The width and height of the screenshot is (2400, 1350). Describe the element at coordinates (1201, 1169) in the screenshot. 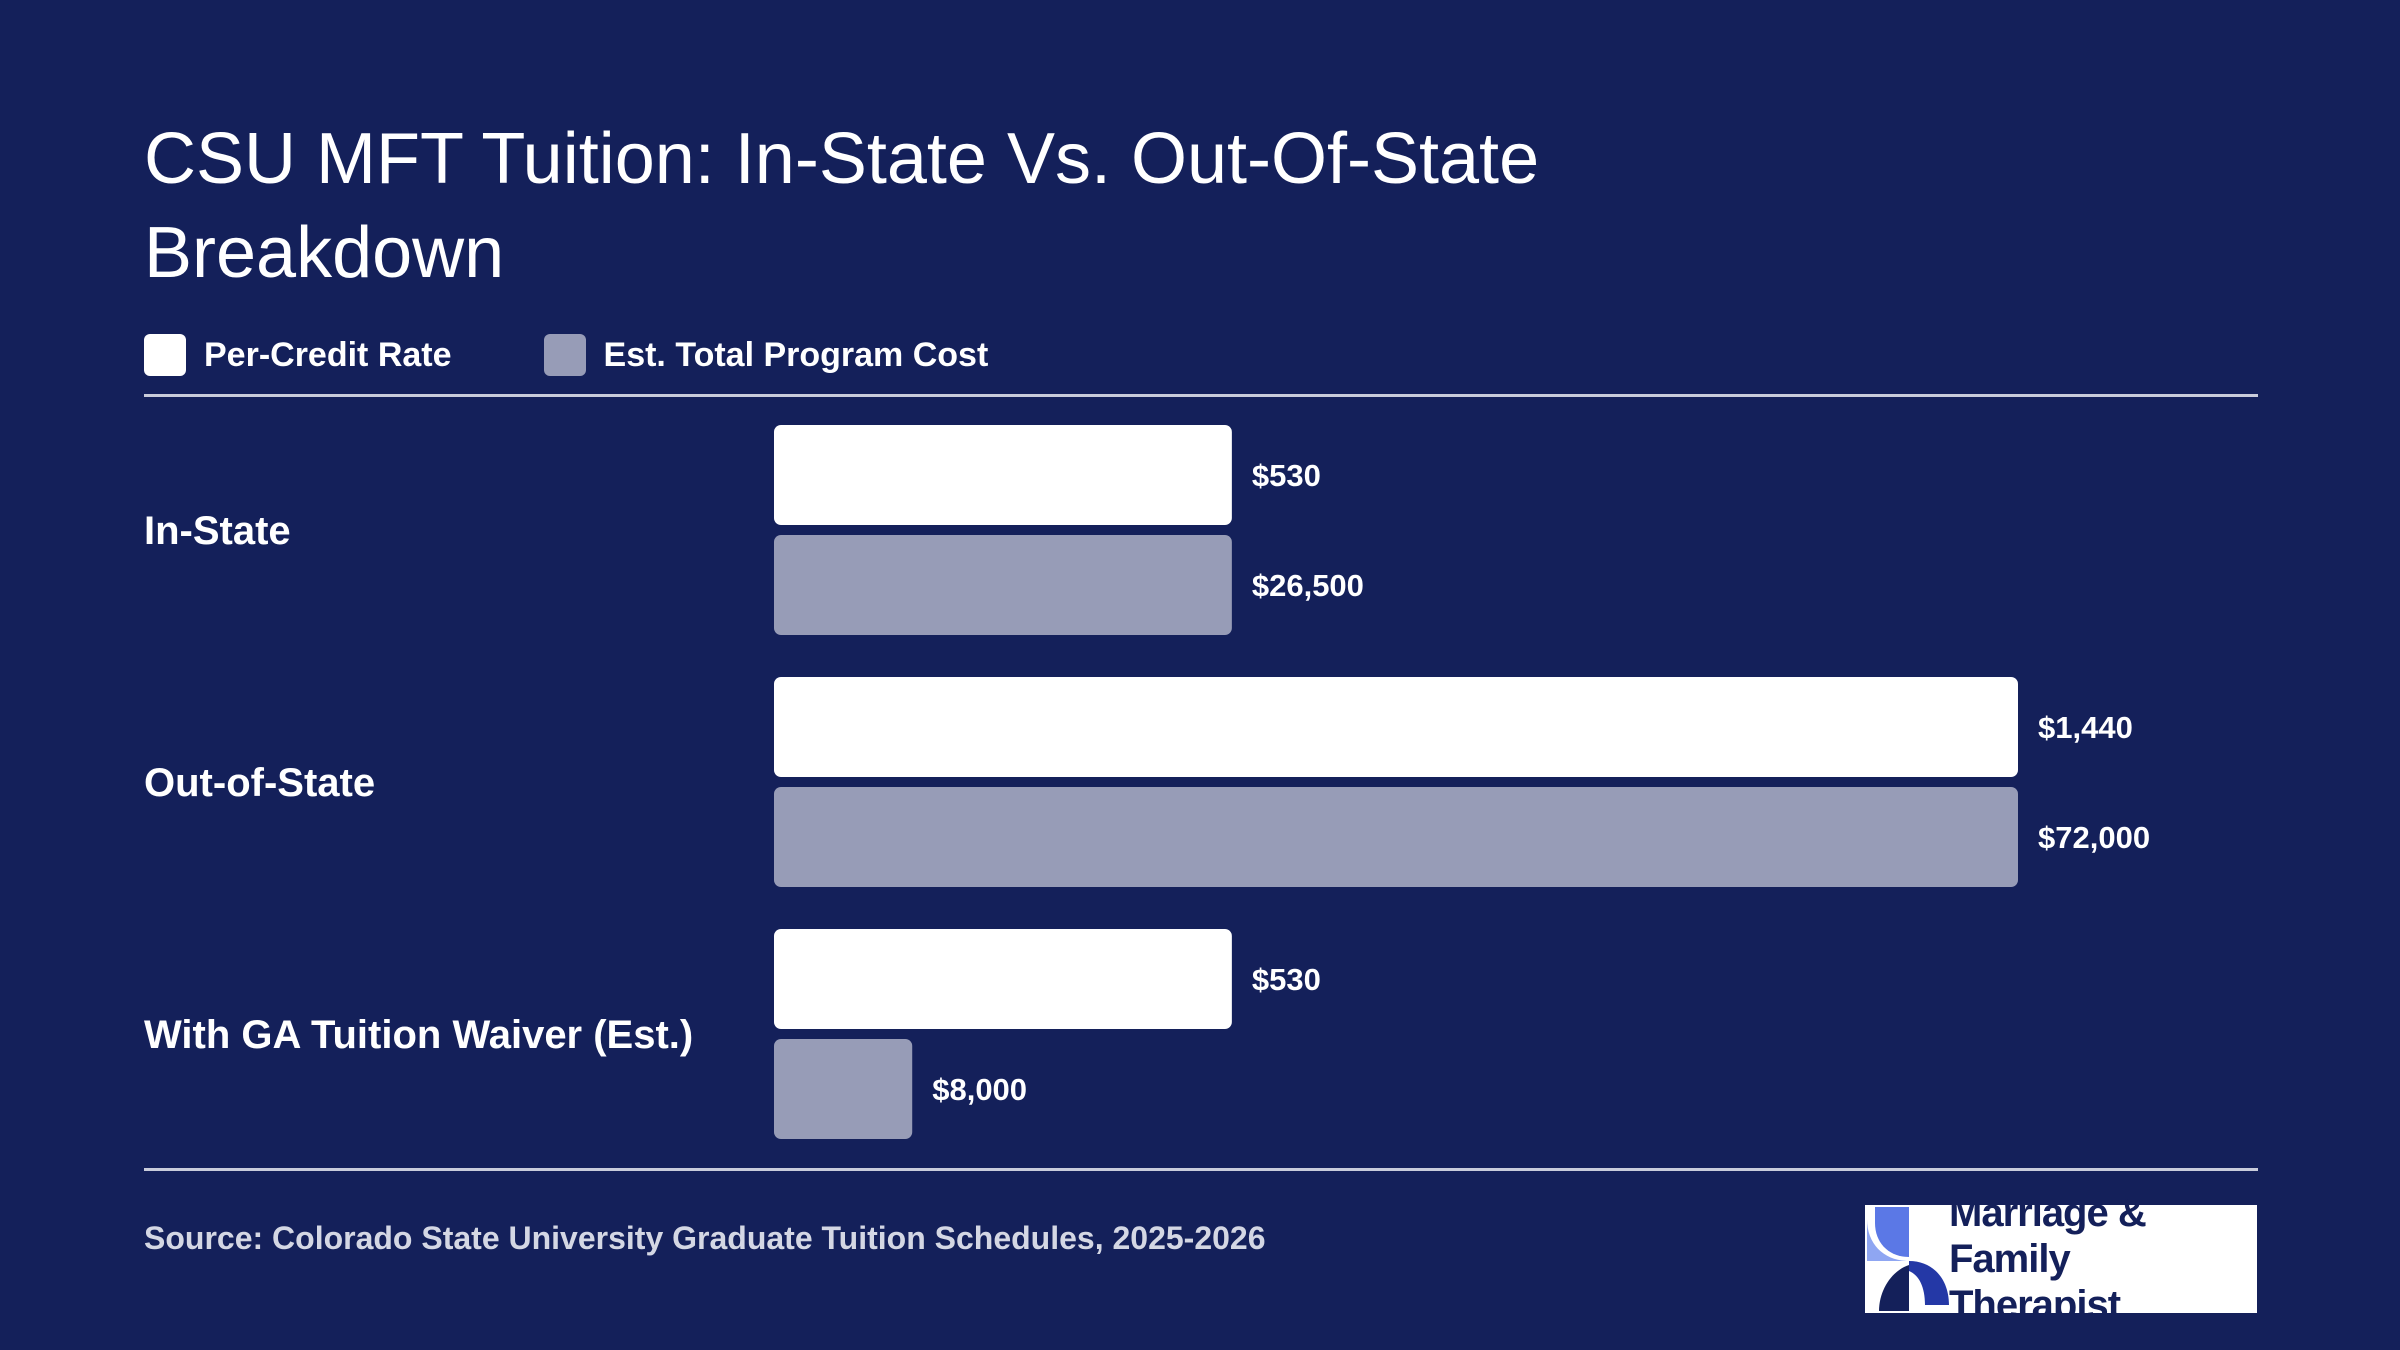

I see `bottom-divider` at that location.